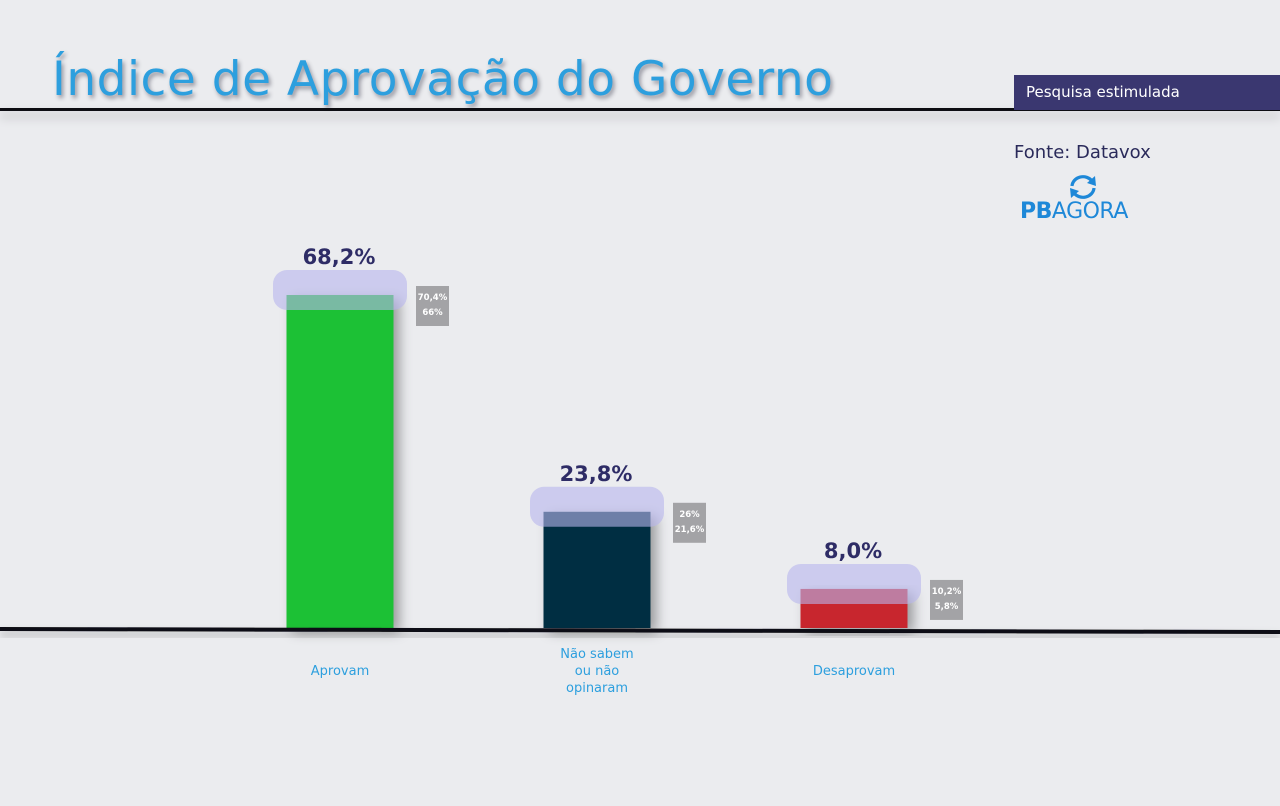 This screenshot has height=806, width=1280. Describe the element at coordinates (640, 630) in the screenshot. I see `baseline` at that location.